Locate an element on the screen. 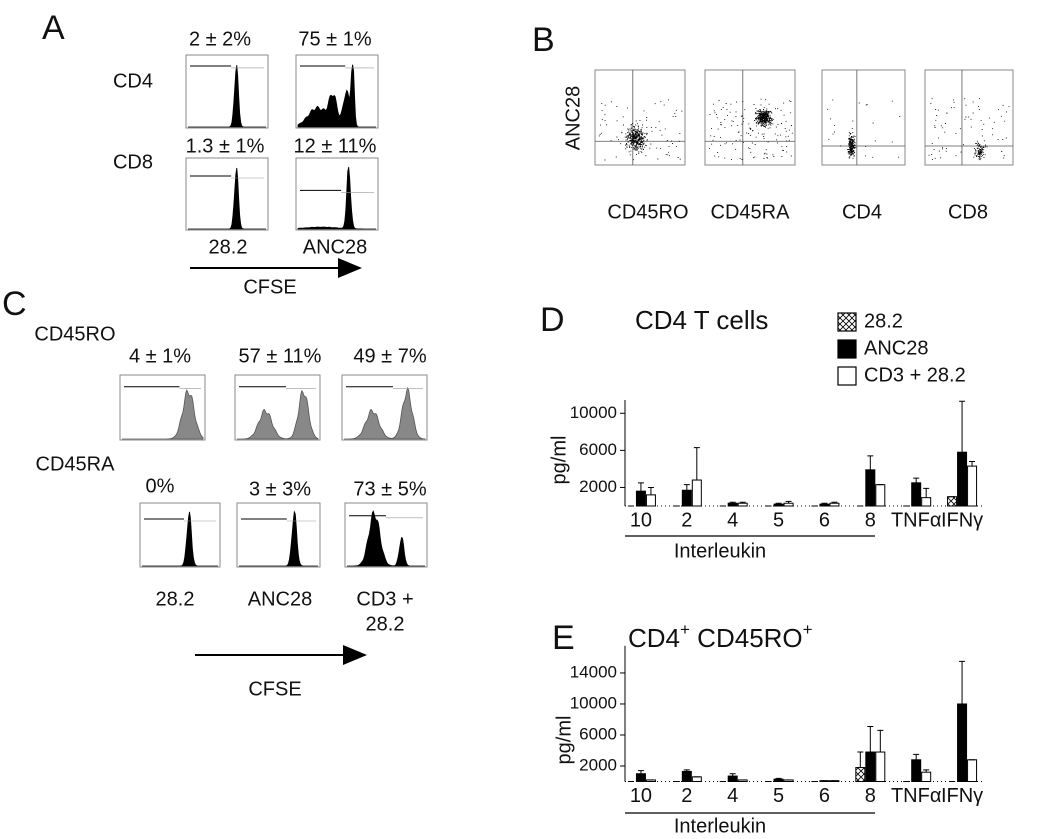 The image size is (1050, 839). chart-title: CD4 T cells is located at coordinates (701, 320).